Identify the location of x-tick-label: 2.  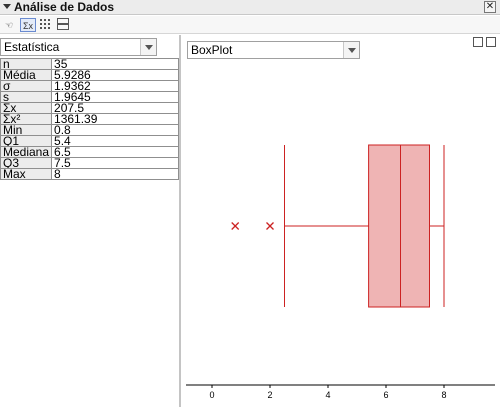
(269, 395).